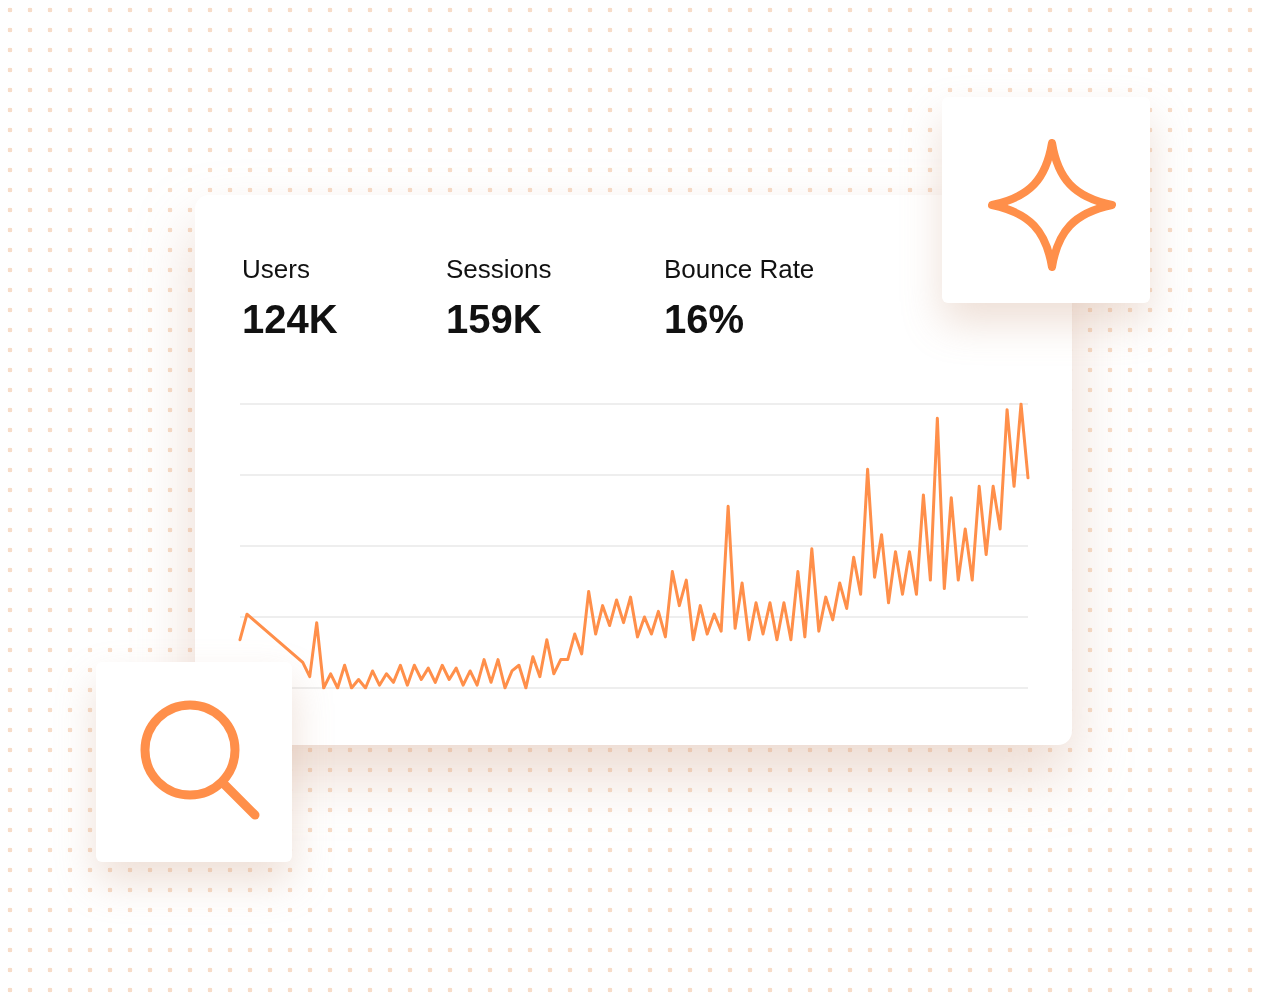 The image size is (1266, 998). Describe the element at coordinates (290, 319) in the screenshot. I see `text: 124K` at that location.